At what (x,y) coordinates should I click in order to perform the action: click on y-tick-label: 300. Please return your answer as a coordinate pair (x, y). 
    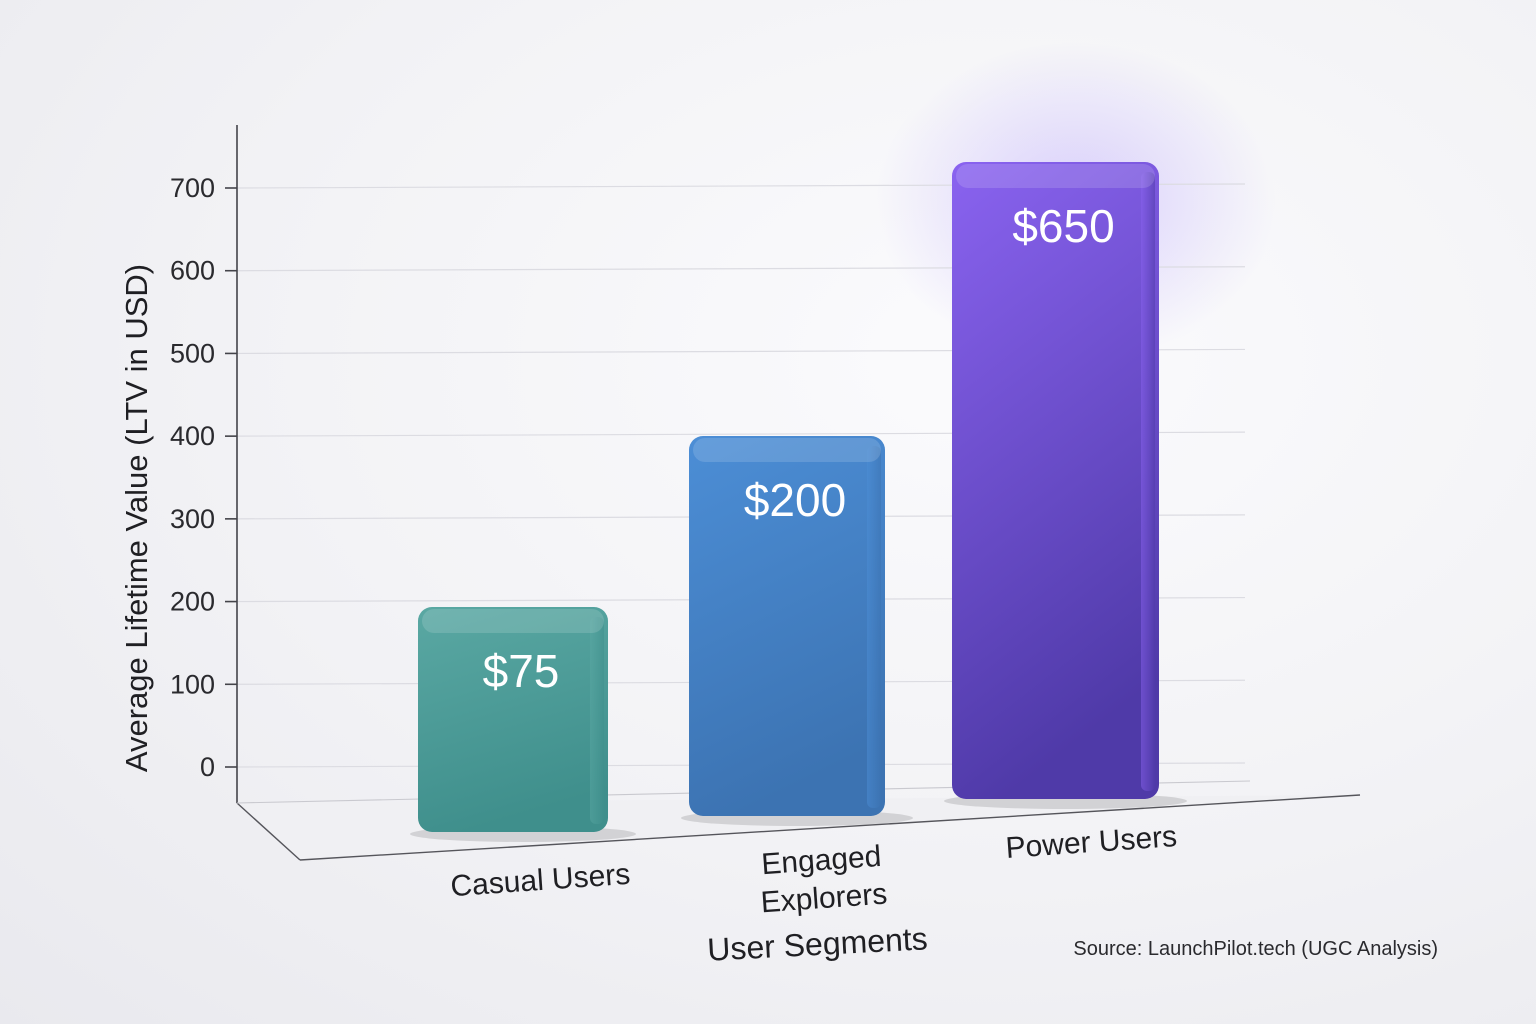
    Looking at the image, I should click on (192, 519).